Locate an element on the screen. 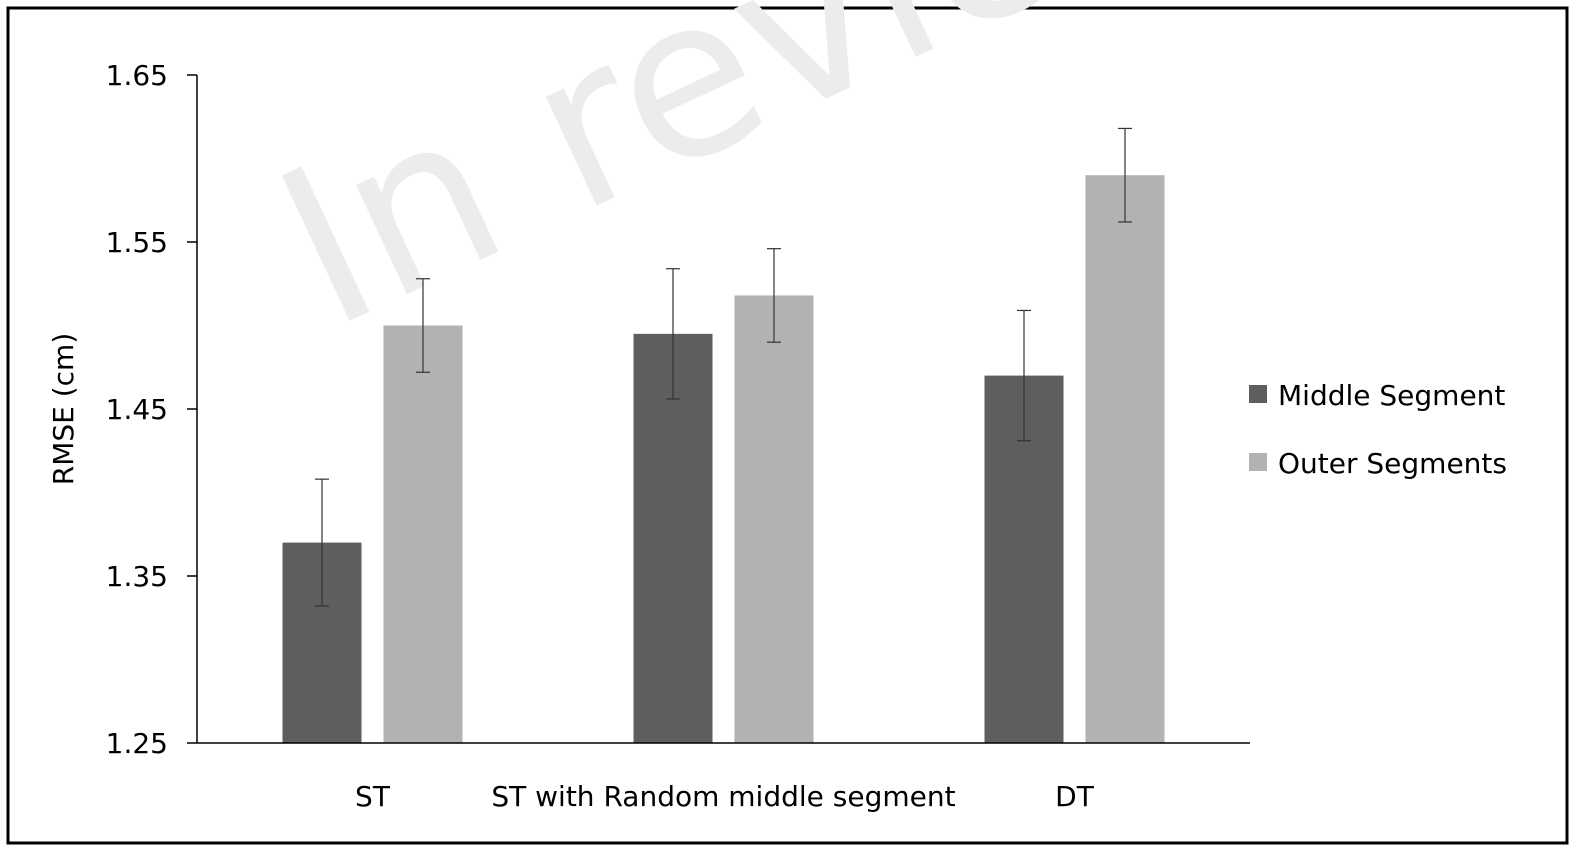  y-tick-label: 1.35 is located at coordinates (137, 576).